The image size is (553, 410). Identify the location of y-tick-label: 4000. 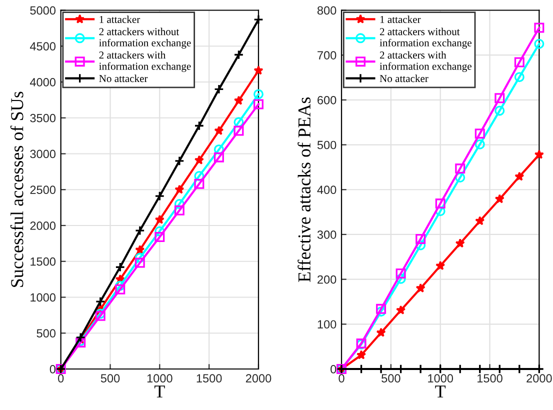
(43, 82).